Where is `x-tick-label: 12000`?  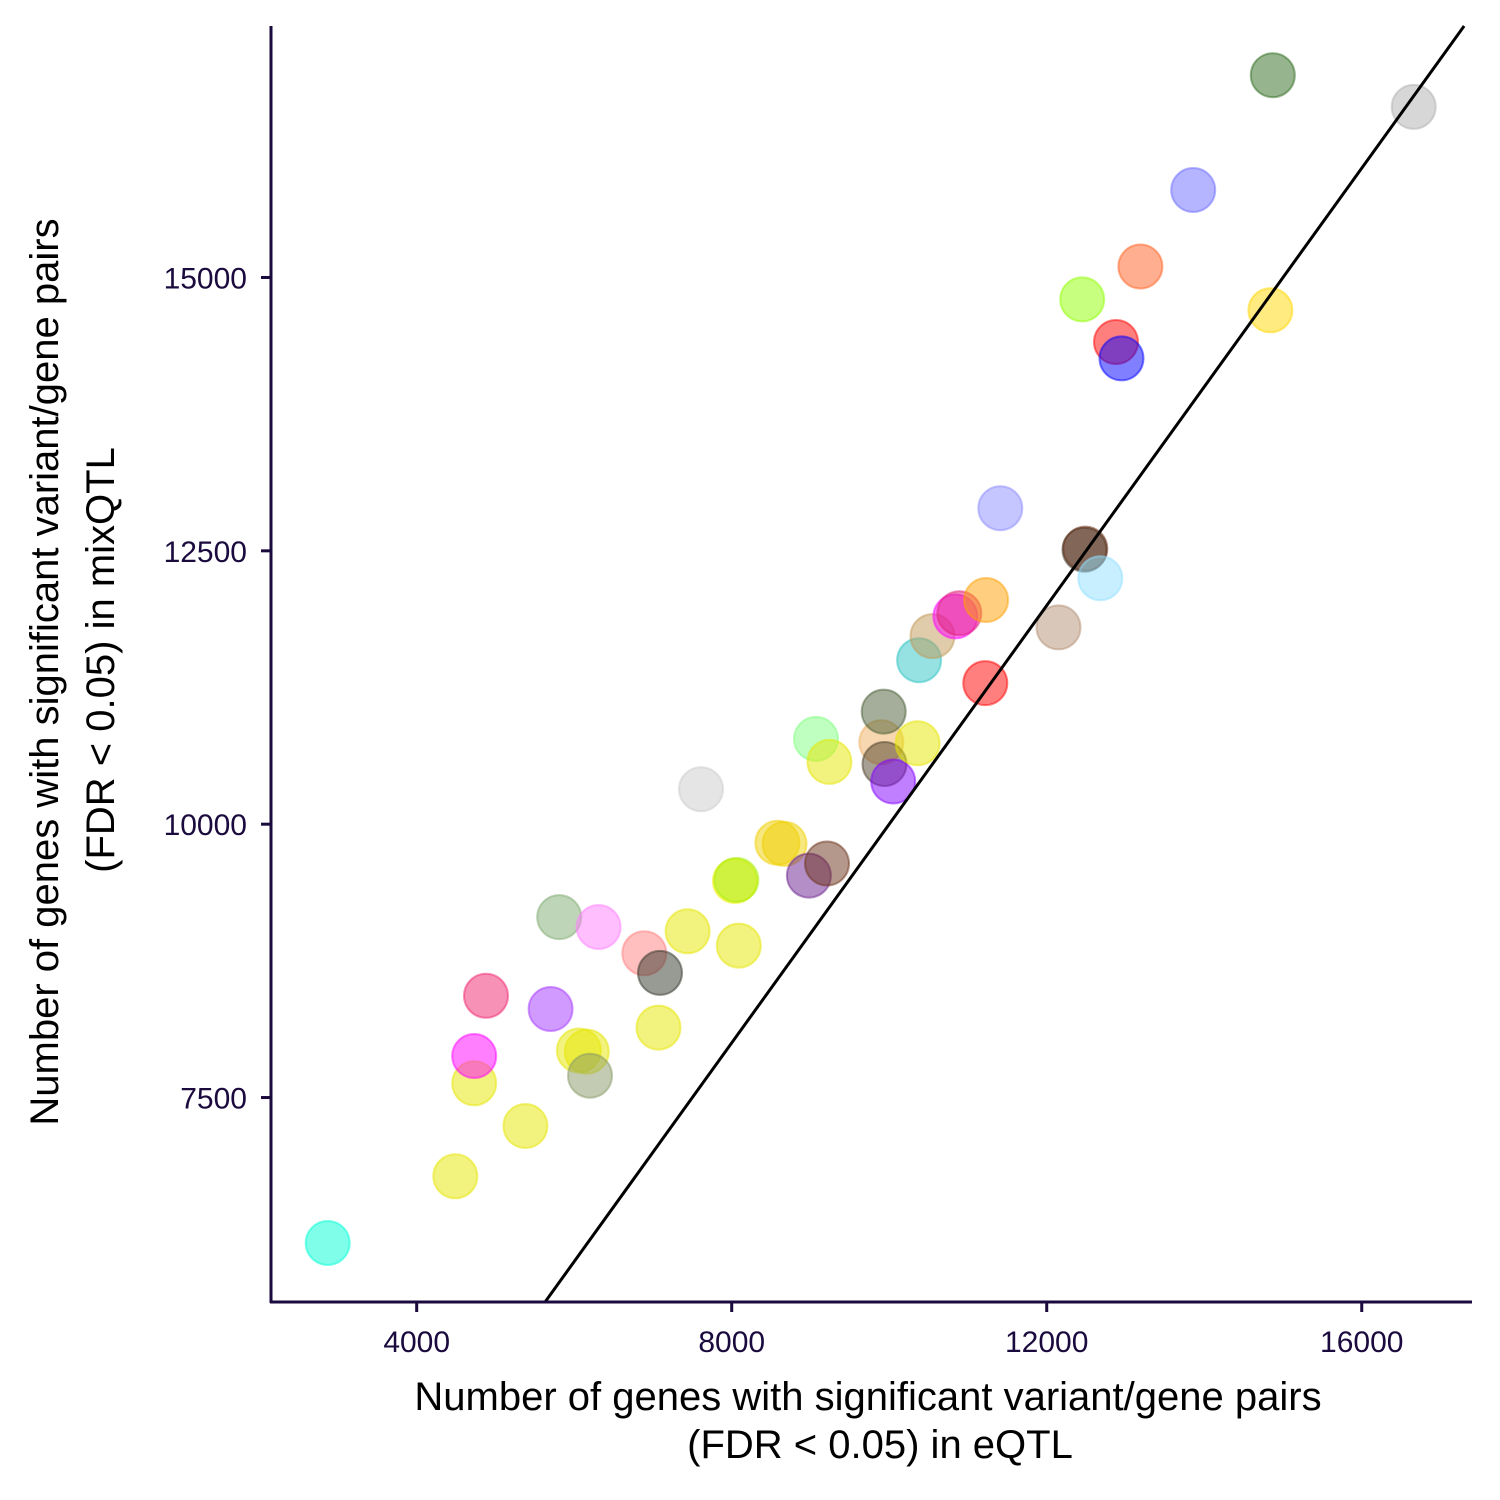 x-tick-label: 12000 is located at coordinates (1046, 1342).